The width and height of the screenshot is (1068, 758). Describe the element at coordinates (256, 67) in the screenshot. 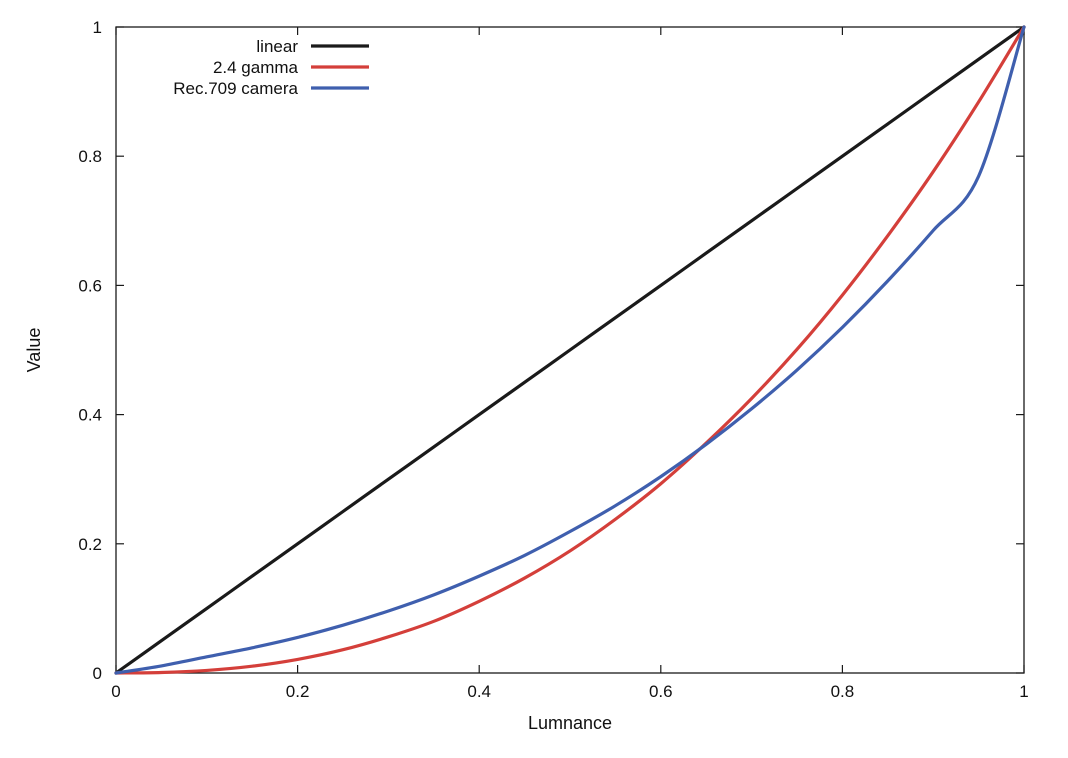

I see `legend-label-2-4-gamma: 2.4 gamma` at that location.